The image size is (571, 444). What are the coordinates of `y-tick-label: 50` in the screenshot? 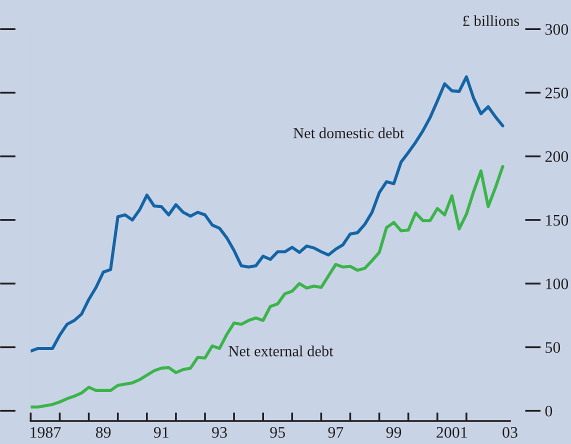 It's located at (553, 347).